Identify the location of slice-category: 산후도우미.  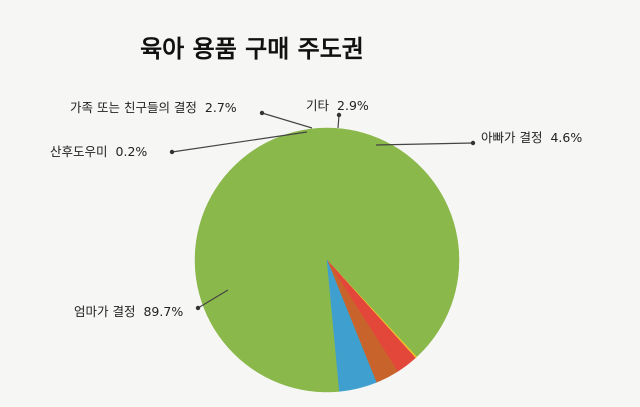
(79, 151).